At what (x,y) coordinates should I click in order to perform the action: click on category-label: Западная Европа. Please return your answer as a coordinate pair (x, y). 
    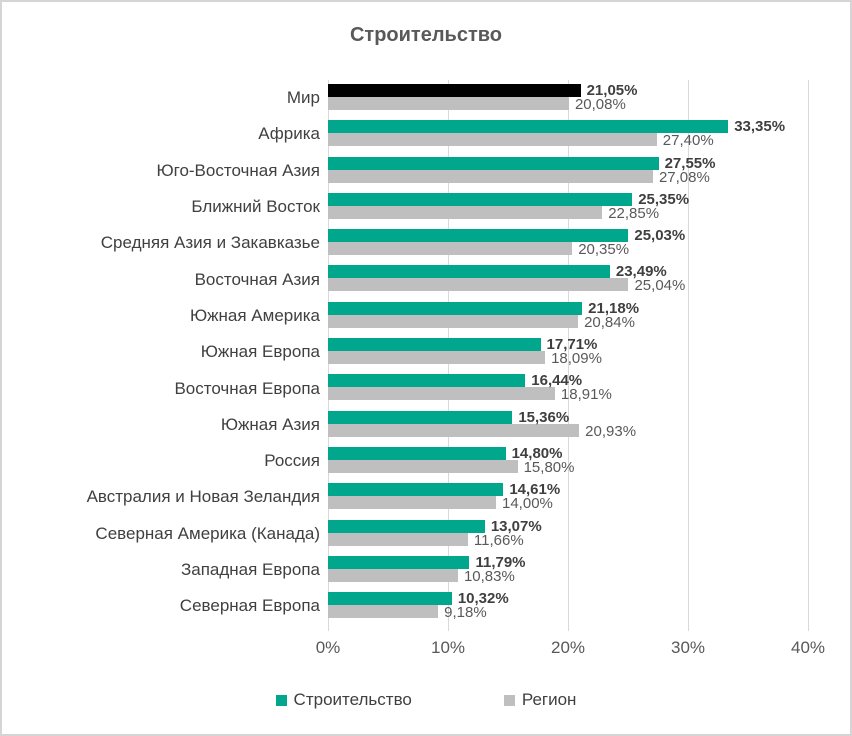
    Looking at the image, I should click on (250, 569).